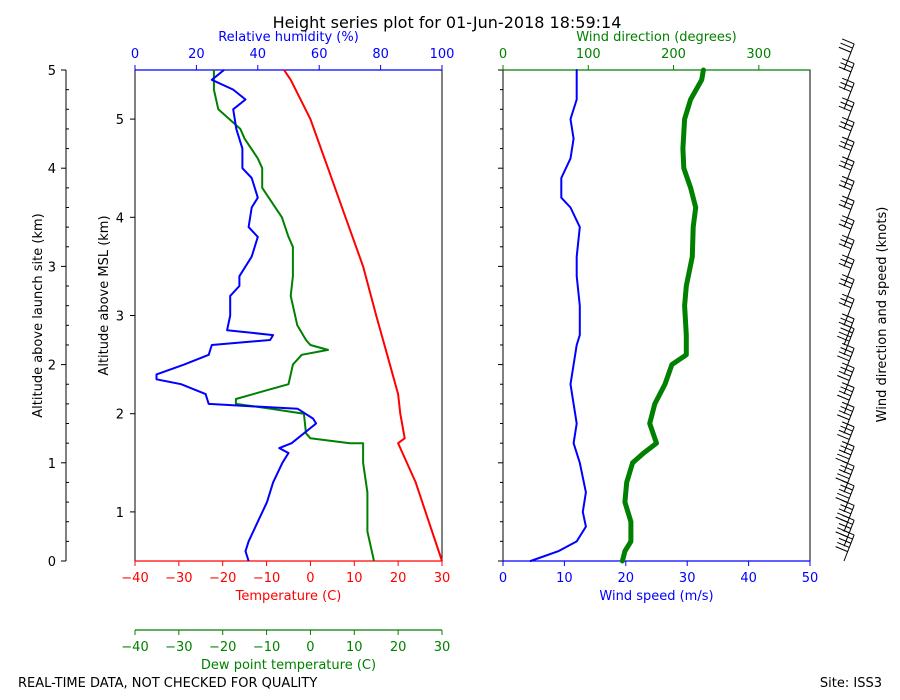 Image resolution: width=900 pixels, height=700 pixels. What do you see at coordinates (52, 267) in the screenshot?
I see `outer-y-tick-label: 3` at bounding box center [52, 267].